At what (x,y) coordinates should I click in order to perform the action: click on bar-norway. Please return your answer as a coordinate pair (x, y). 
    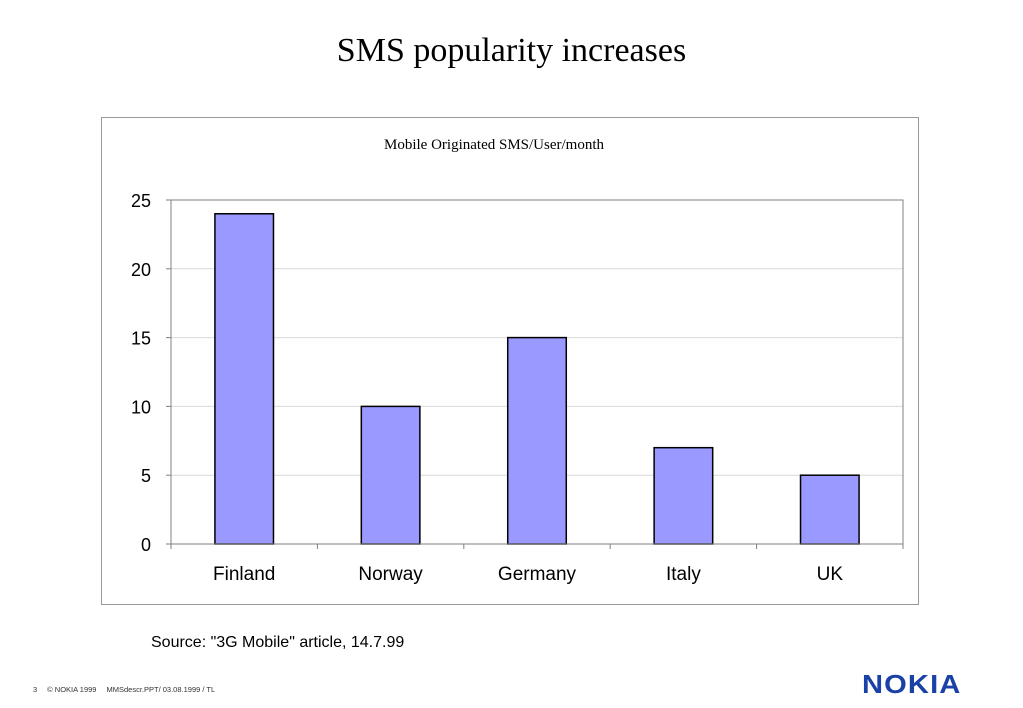
    Looking at the image, I should click on (390, 475).